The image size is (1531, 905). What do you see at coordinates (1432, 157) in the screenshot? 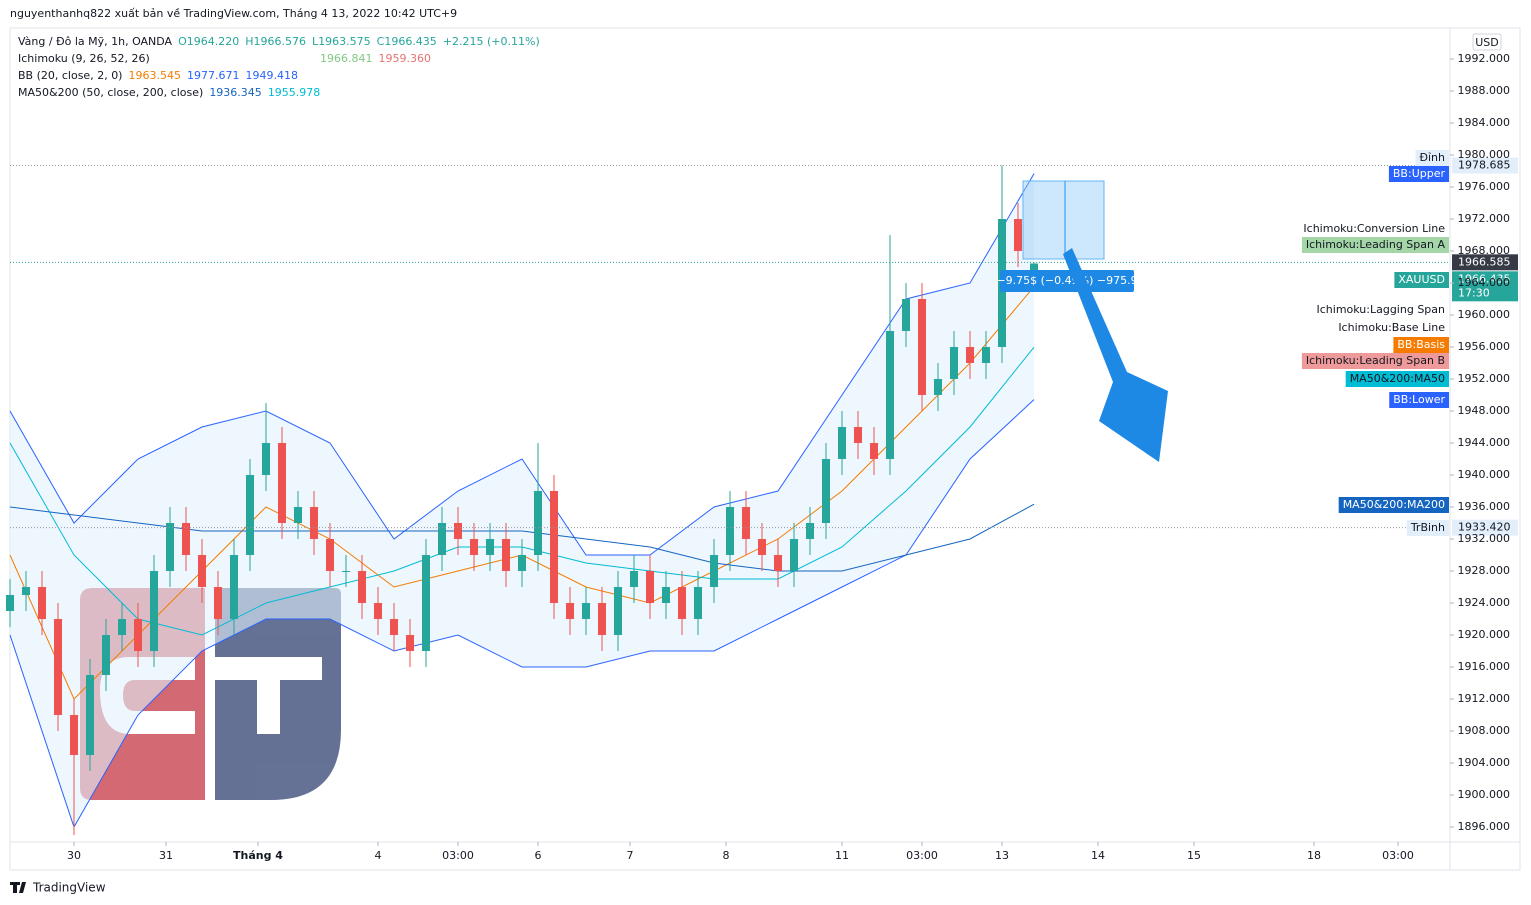
I see `tag-label: Đỉnh` at bounding box center [1432, 157].